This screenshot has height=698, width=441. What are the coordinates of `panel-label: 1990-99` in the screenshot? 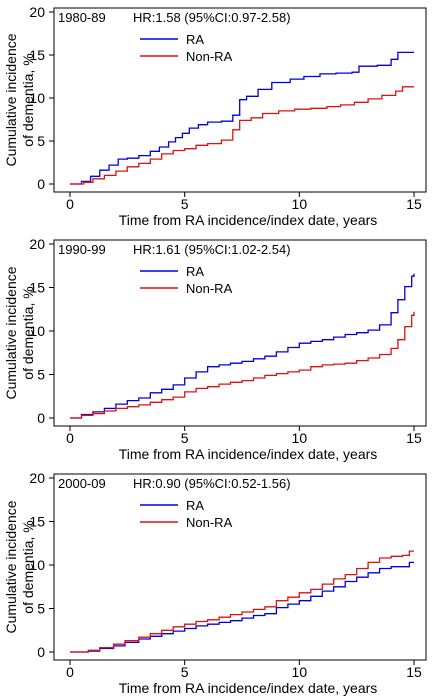 It's located at (82, 249).